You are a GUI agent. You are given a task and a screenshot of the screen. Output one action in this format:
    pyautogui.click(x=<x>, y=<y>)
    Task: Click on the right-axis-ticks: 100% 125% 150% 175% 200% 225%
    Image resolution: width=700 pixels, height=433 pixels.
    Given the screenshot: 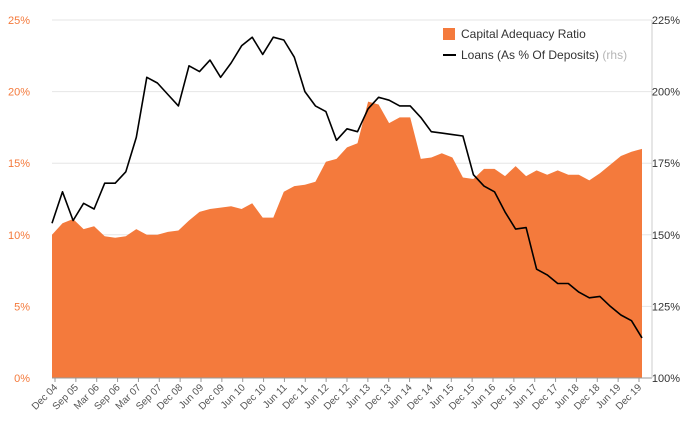 What is the action you would take?
    pyautogui.click(x=666, y=200)
    